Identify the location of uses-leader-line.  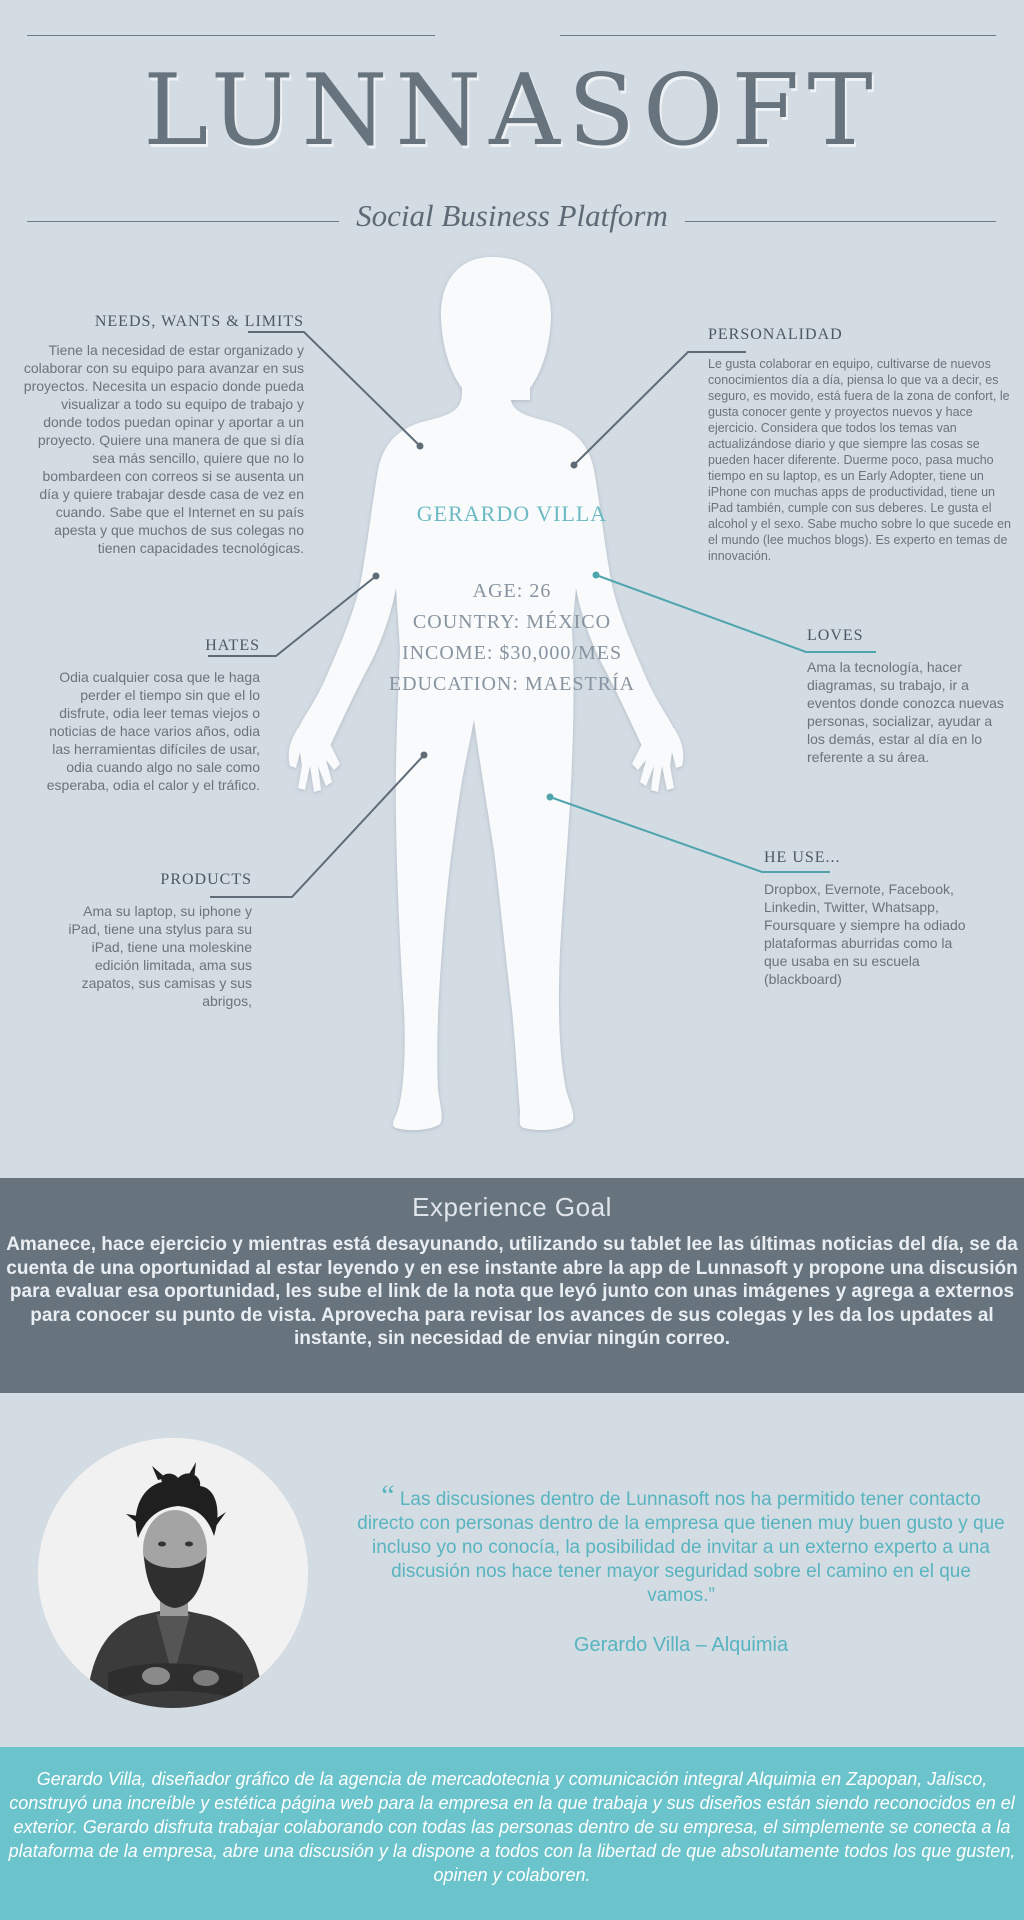
(689, 834).